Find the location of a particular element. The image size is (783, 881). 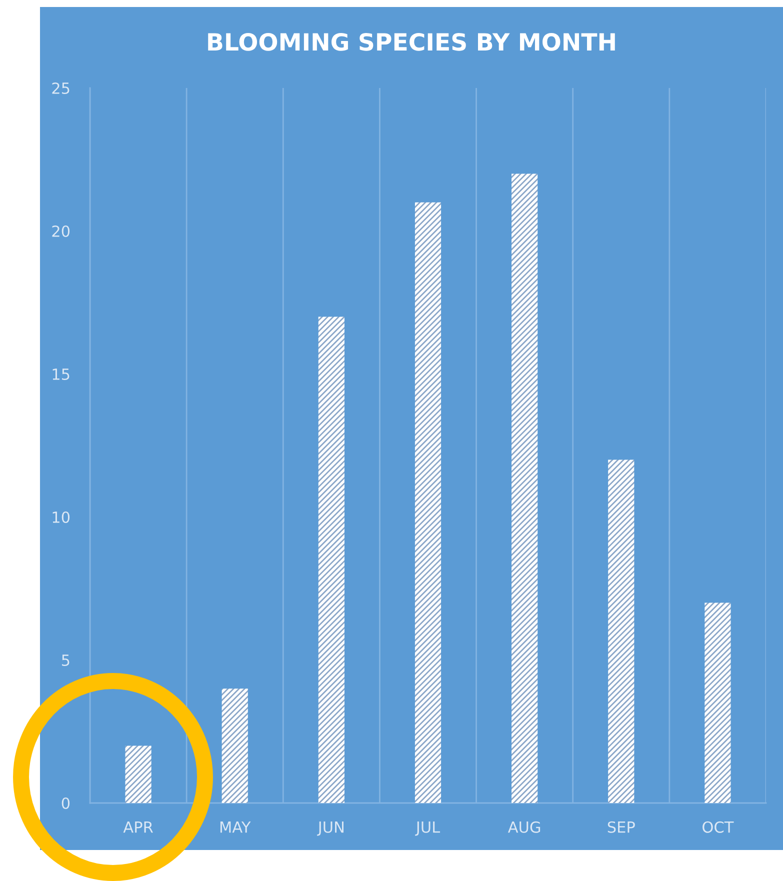

x-tick-label: JUN is located at coordinates (330, 829).